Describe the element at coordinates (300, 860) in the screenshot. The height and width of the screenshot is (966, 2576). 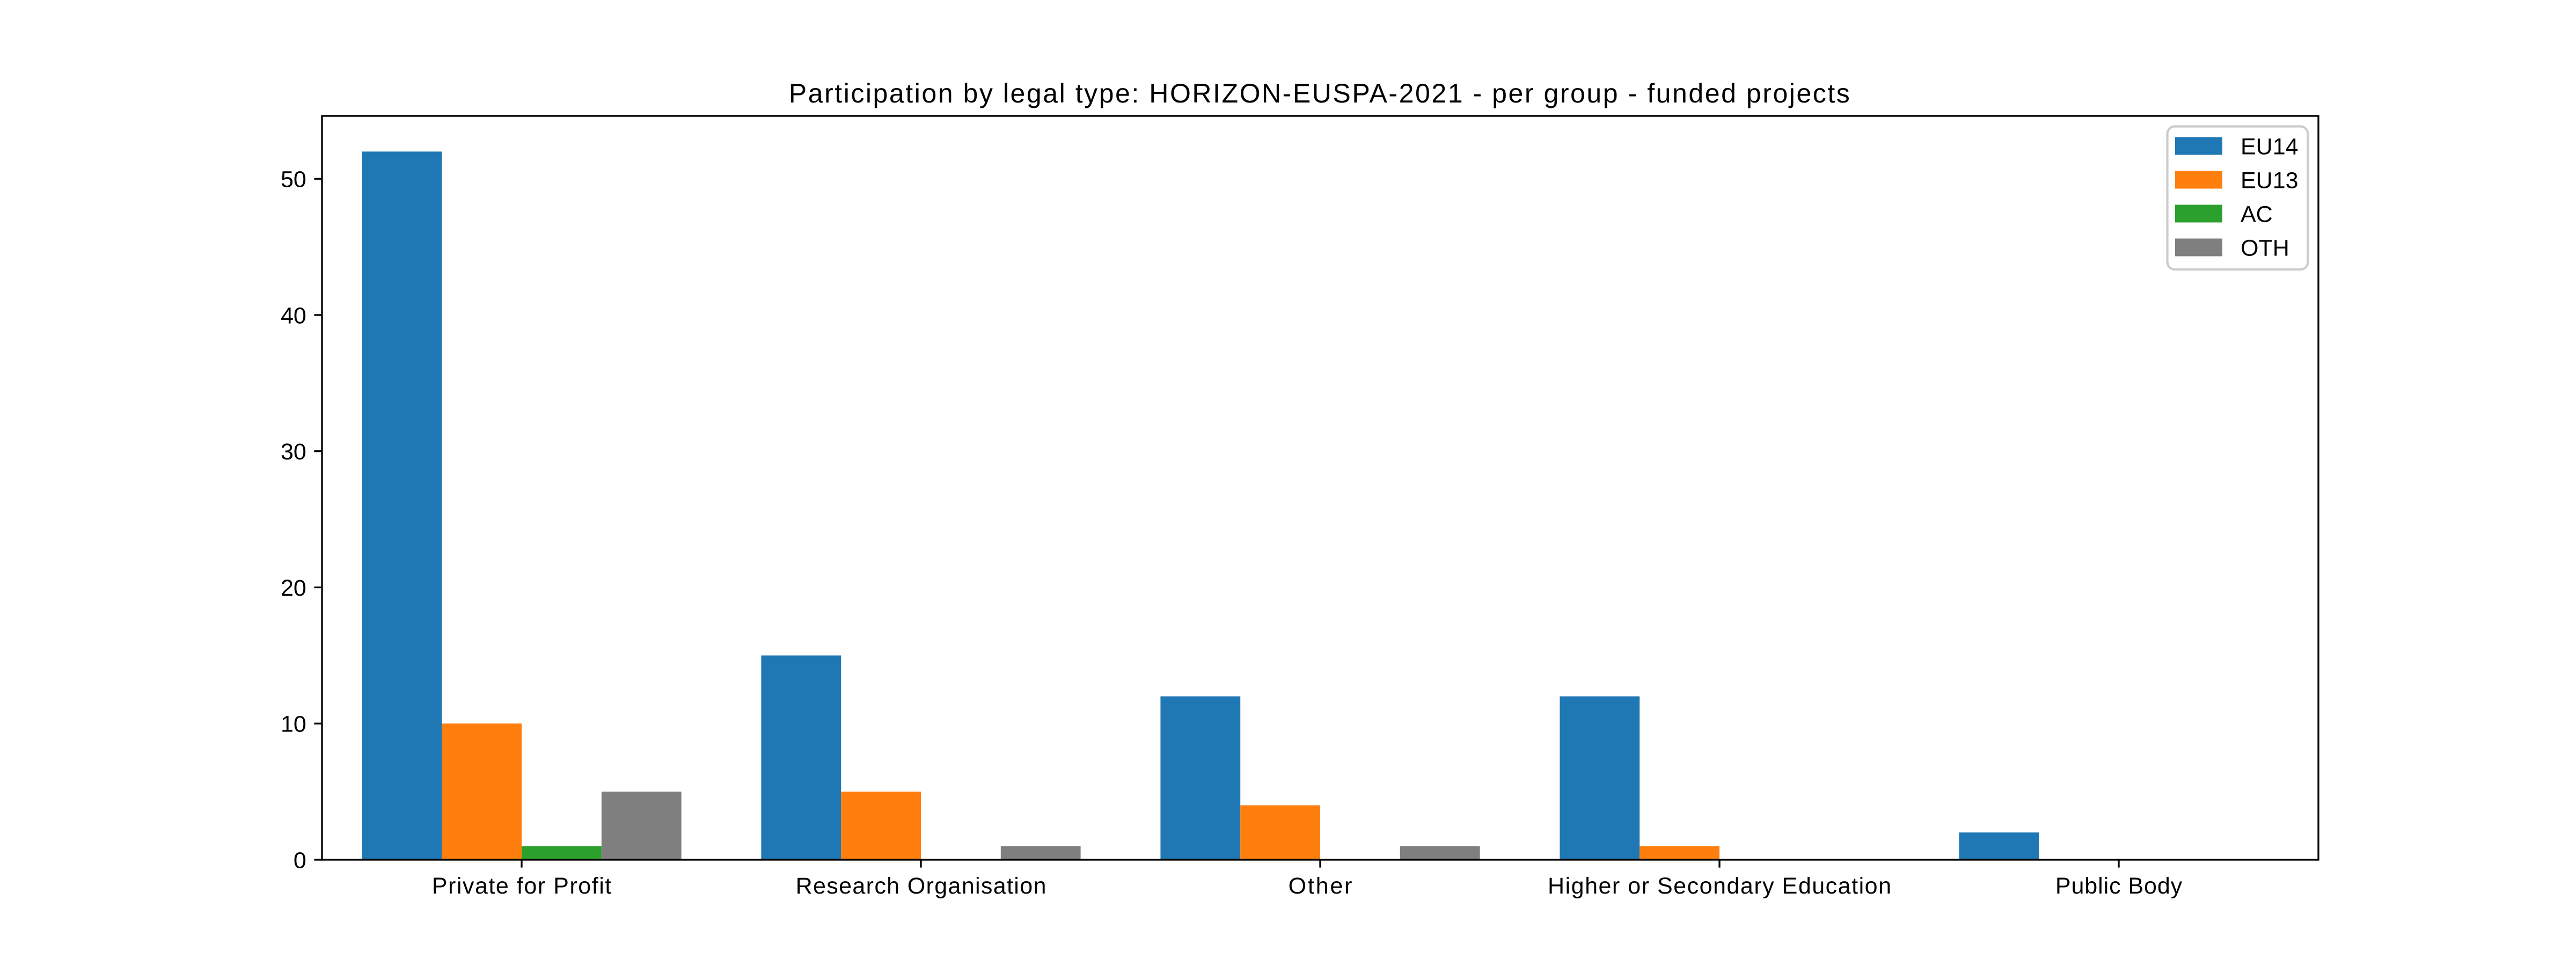
I see `svg-text: 0` at that location.